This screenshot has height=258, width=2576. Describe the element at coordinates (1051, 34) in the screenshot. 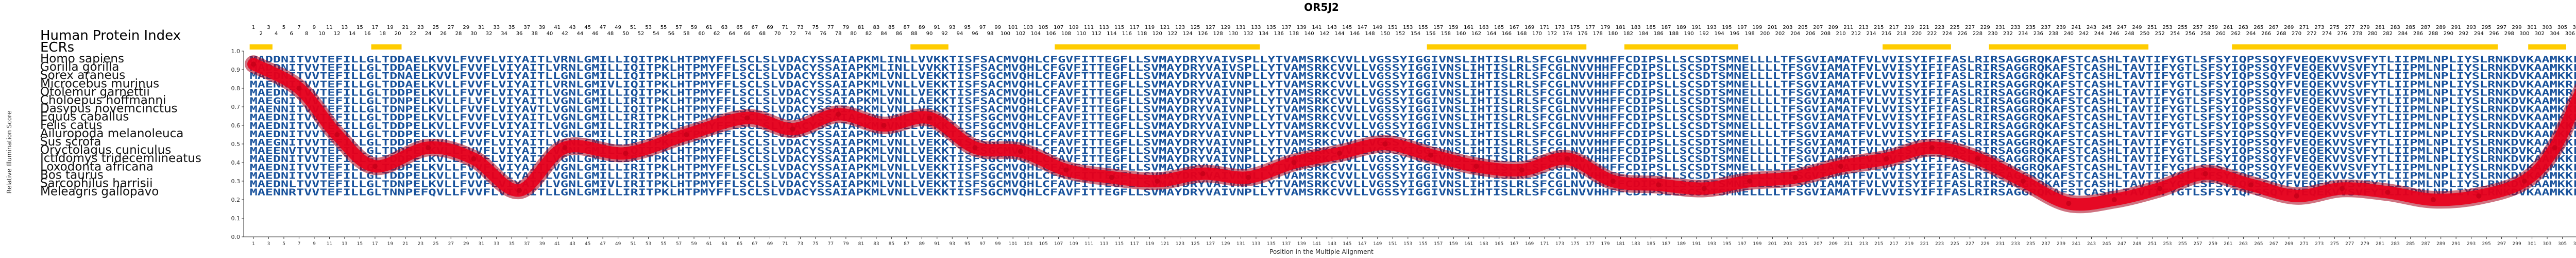

I see `top-position-label: 106` at that location.